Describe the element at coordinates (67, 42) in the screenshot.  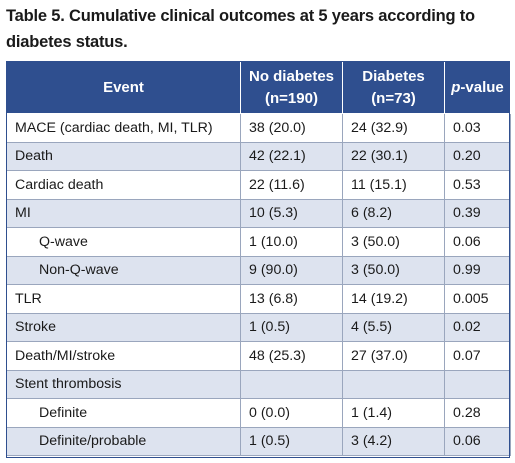
I see `caption-line-2: diabetes status.` at that location.